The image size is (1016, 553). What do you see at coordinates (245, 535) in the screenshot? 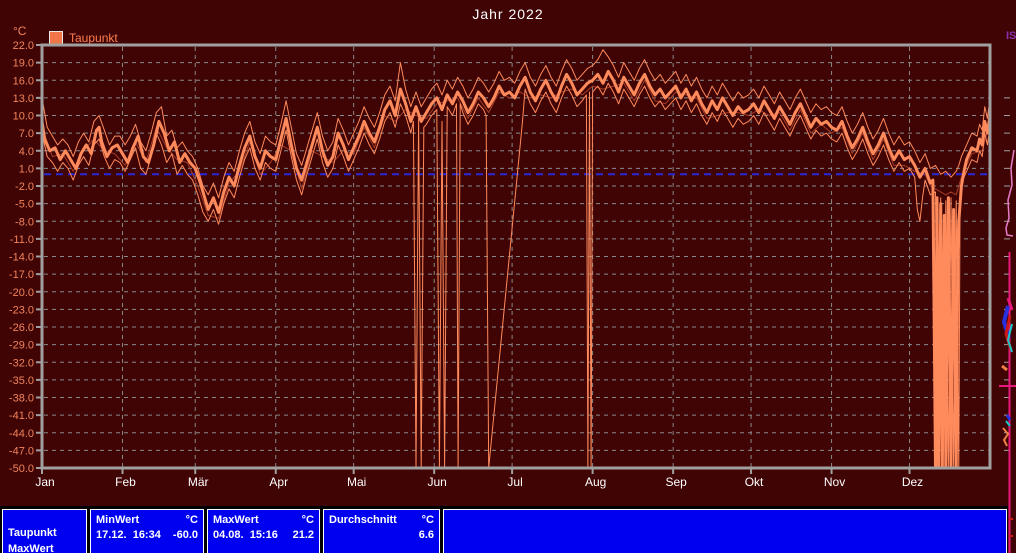
I see `maxwert-datetime: 04.08. 15:16` at bounding box center [245, 535].